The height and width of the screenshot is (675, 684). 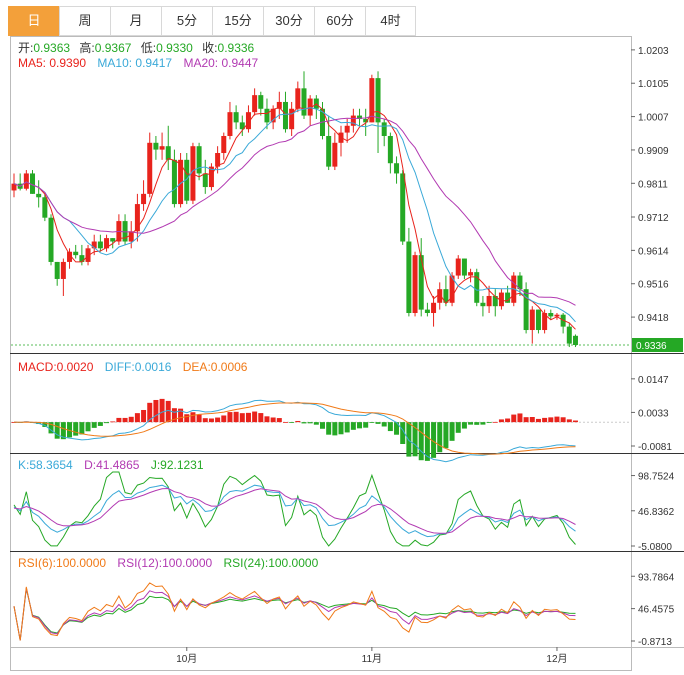 What do you see at coordinates (293, 563) in the screenshot?
I see `rsi24-value: 100.0000` at bounding box center [293, 563].